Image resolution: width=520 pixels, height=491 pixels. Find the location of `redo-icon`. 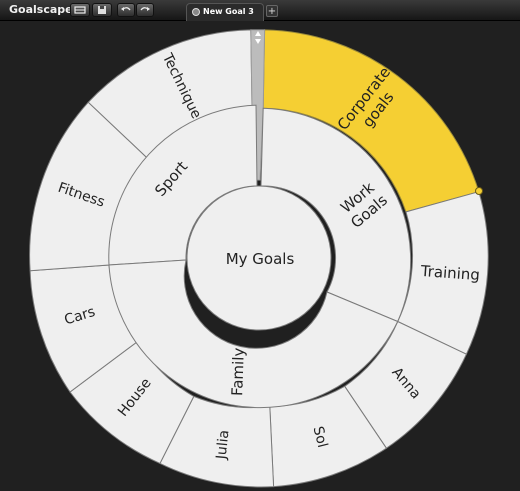

redo-icon is located at coordinates (145, 9).